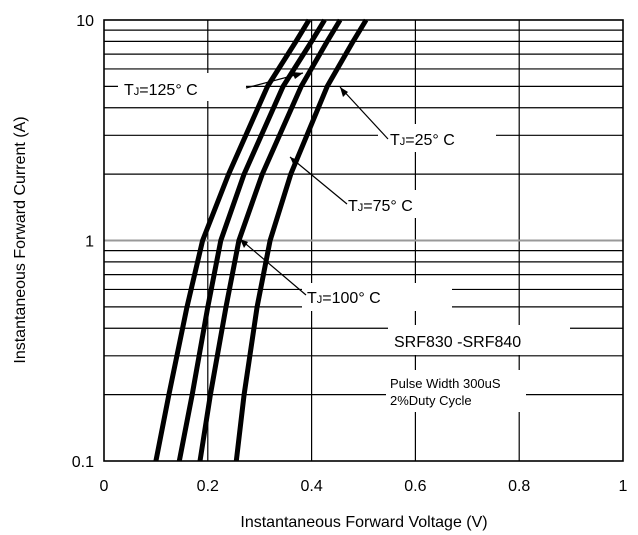 Image resolution: width=638 pixels, height=535 pixels. Describe the element at coordinates (363, 522) in the screenshot. I see `x-axis-label: Instantaneous Forward Voltage (V)` at that location.